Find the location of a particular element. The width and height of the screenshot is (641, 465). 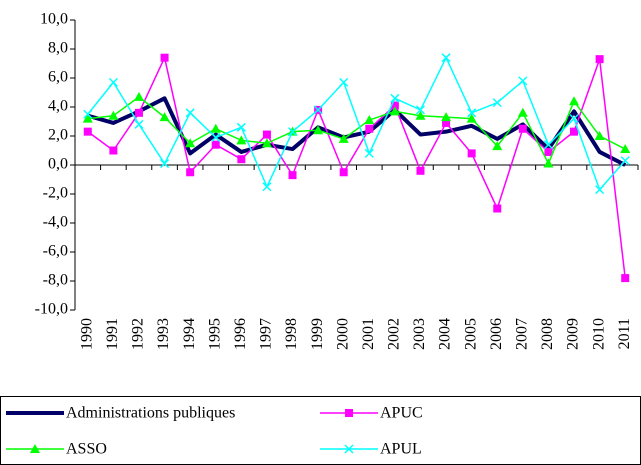

x-tick-label: 2001 is located at coordinates (368, 334).